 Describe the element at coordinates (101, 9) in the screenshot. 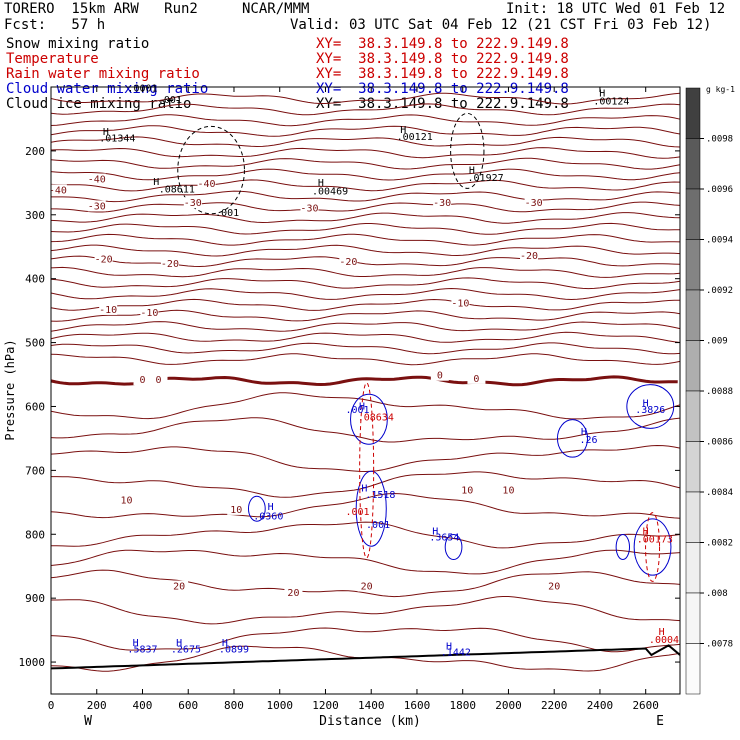

I see `model-title: TORERO 15km ARW Run2` at that location.